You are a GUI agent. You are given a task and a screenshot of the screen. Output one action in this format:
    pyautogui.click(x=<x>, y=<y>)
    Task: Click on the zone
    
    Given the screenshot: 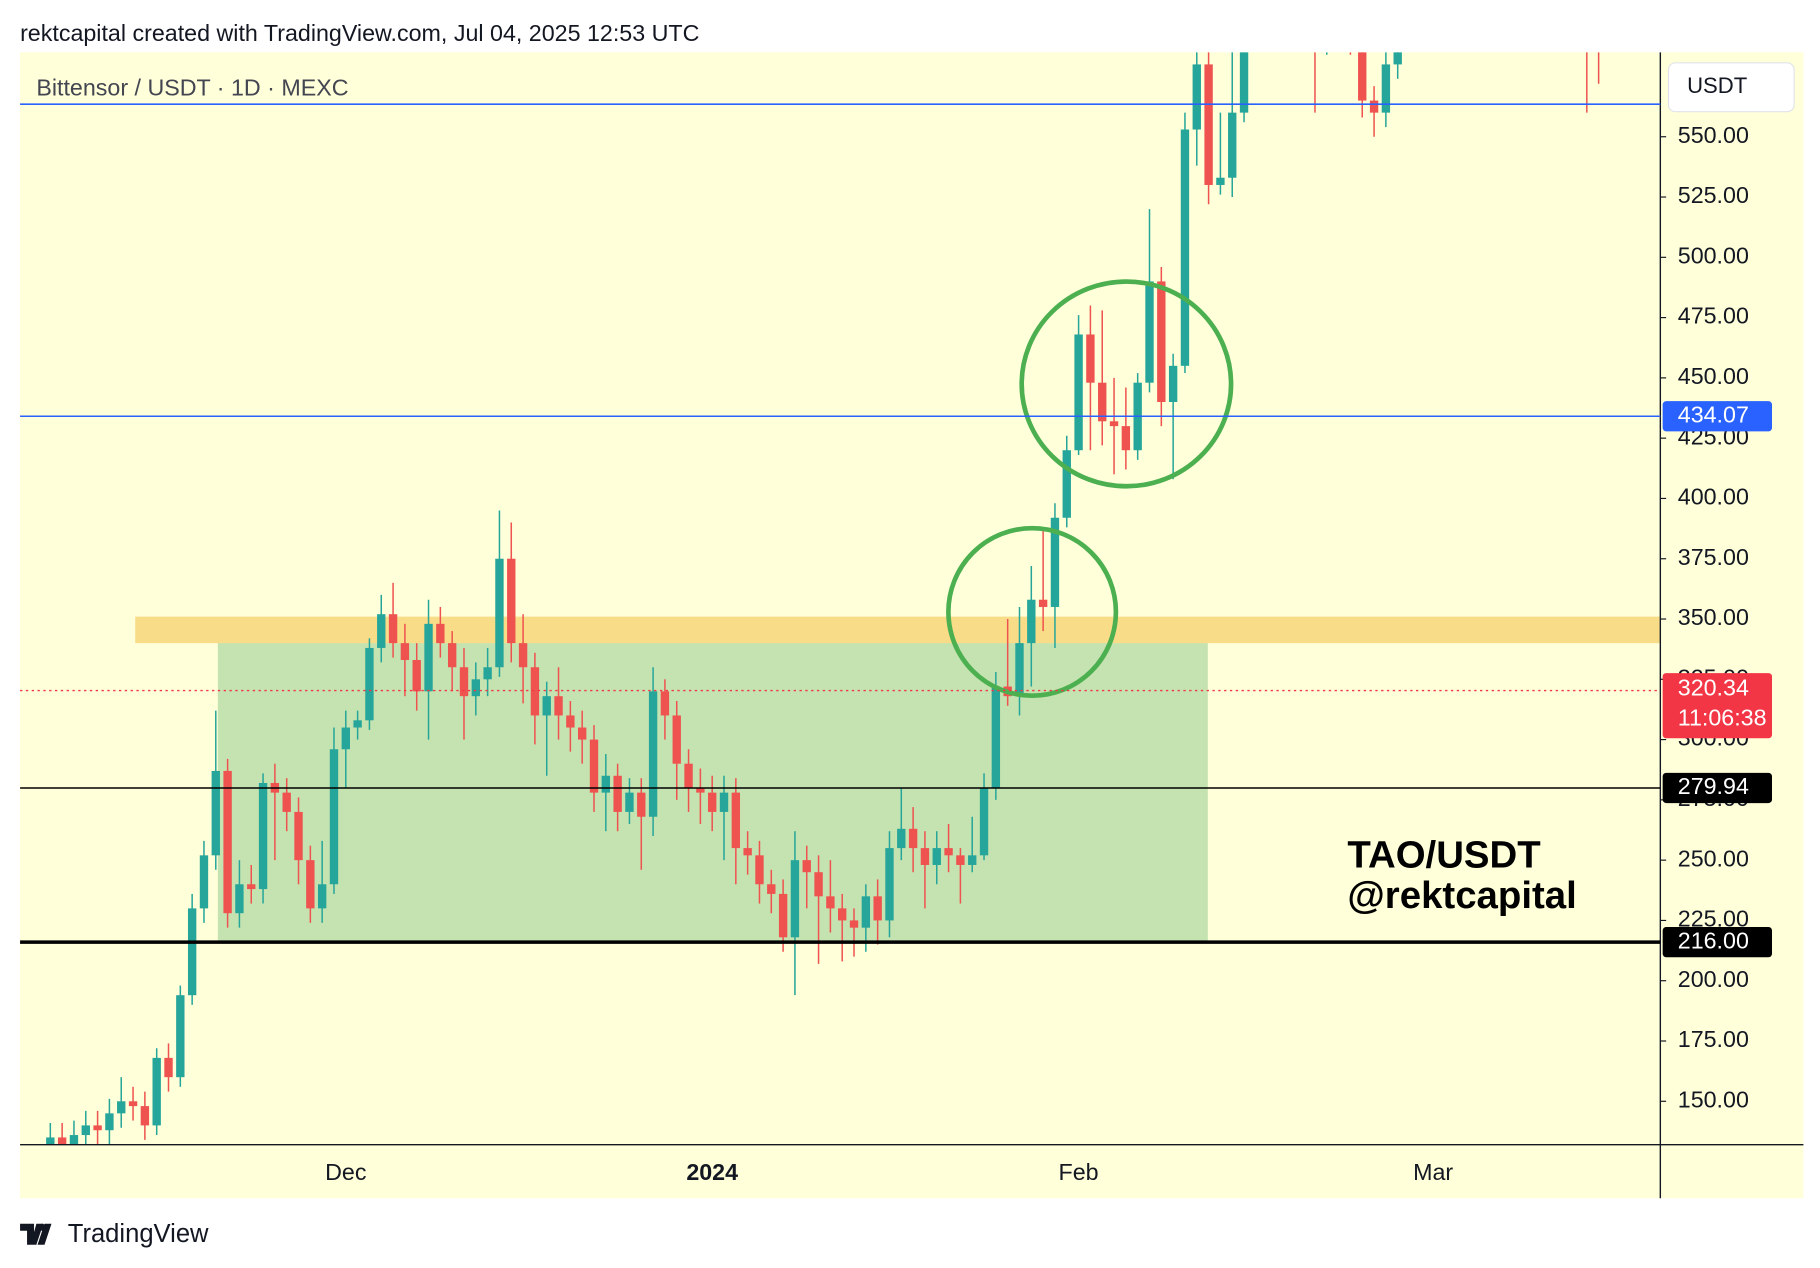 What is the action you would take?
    pyautogui.click(x=898, y=630)
    